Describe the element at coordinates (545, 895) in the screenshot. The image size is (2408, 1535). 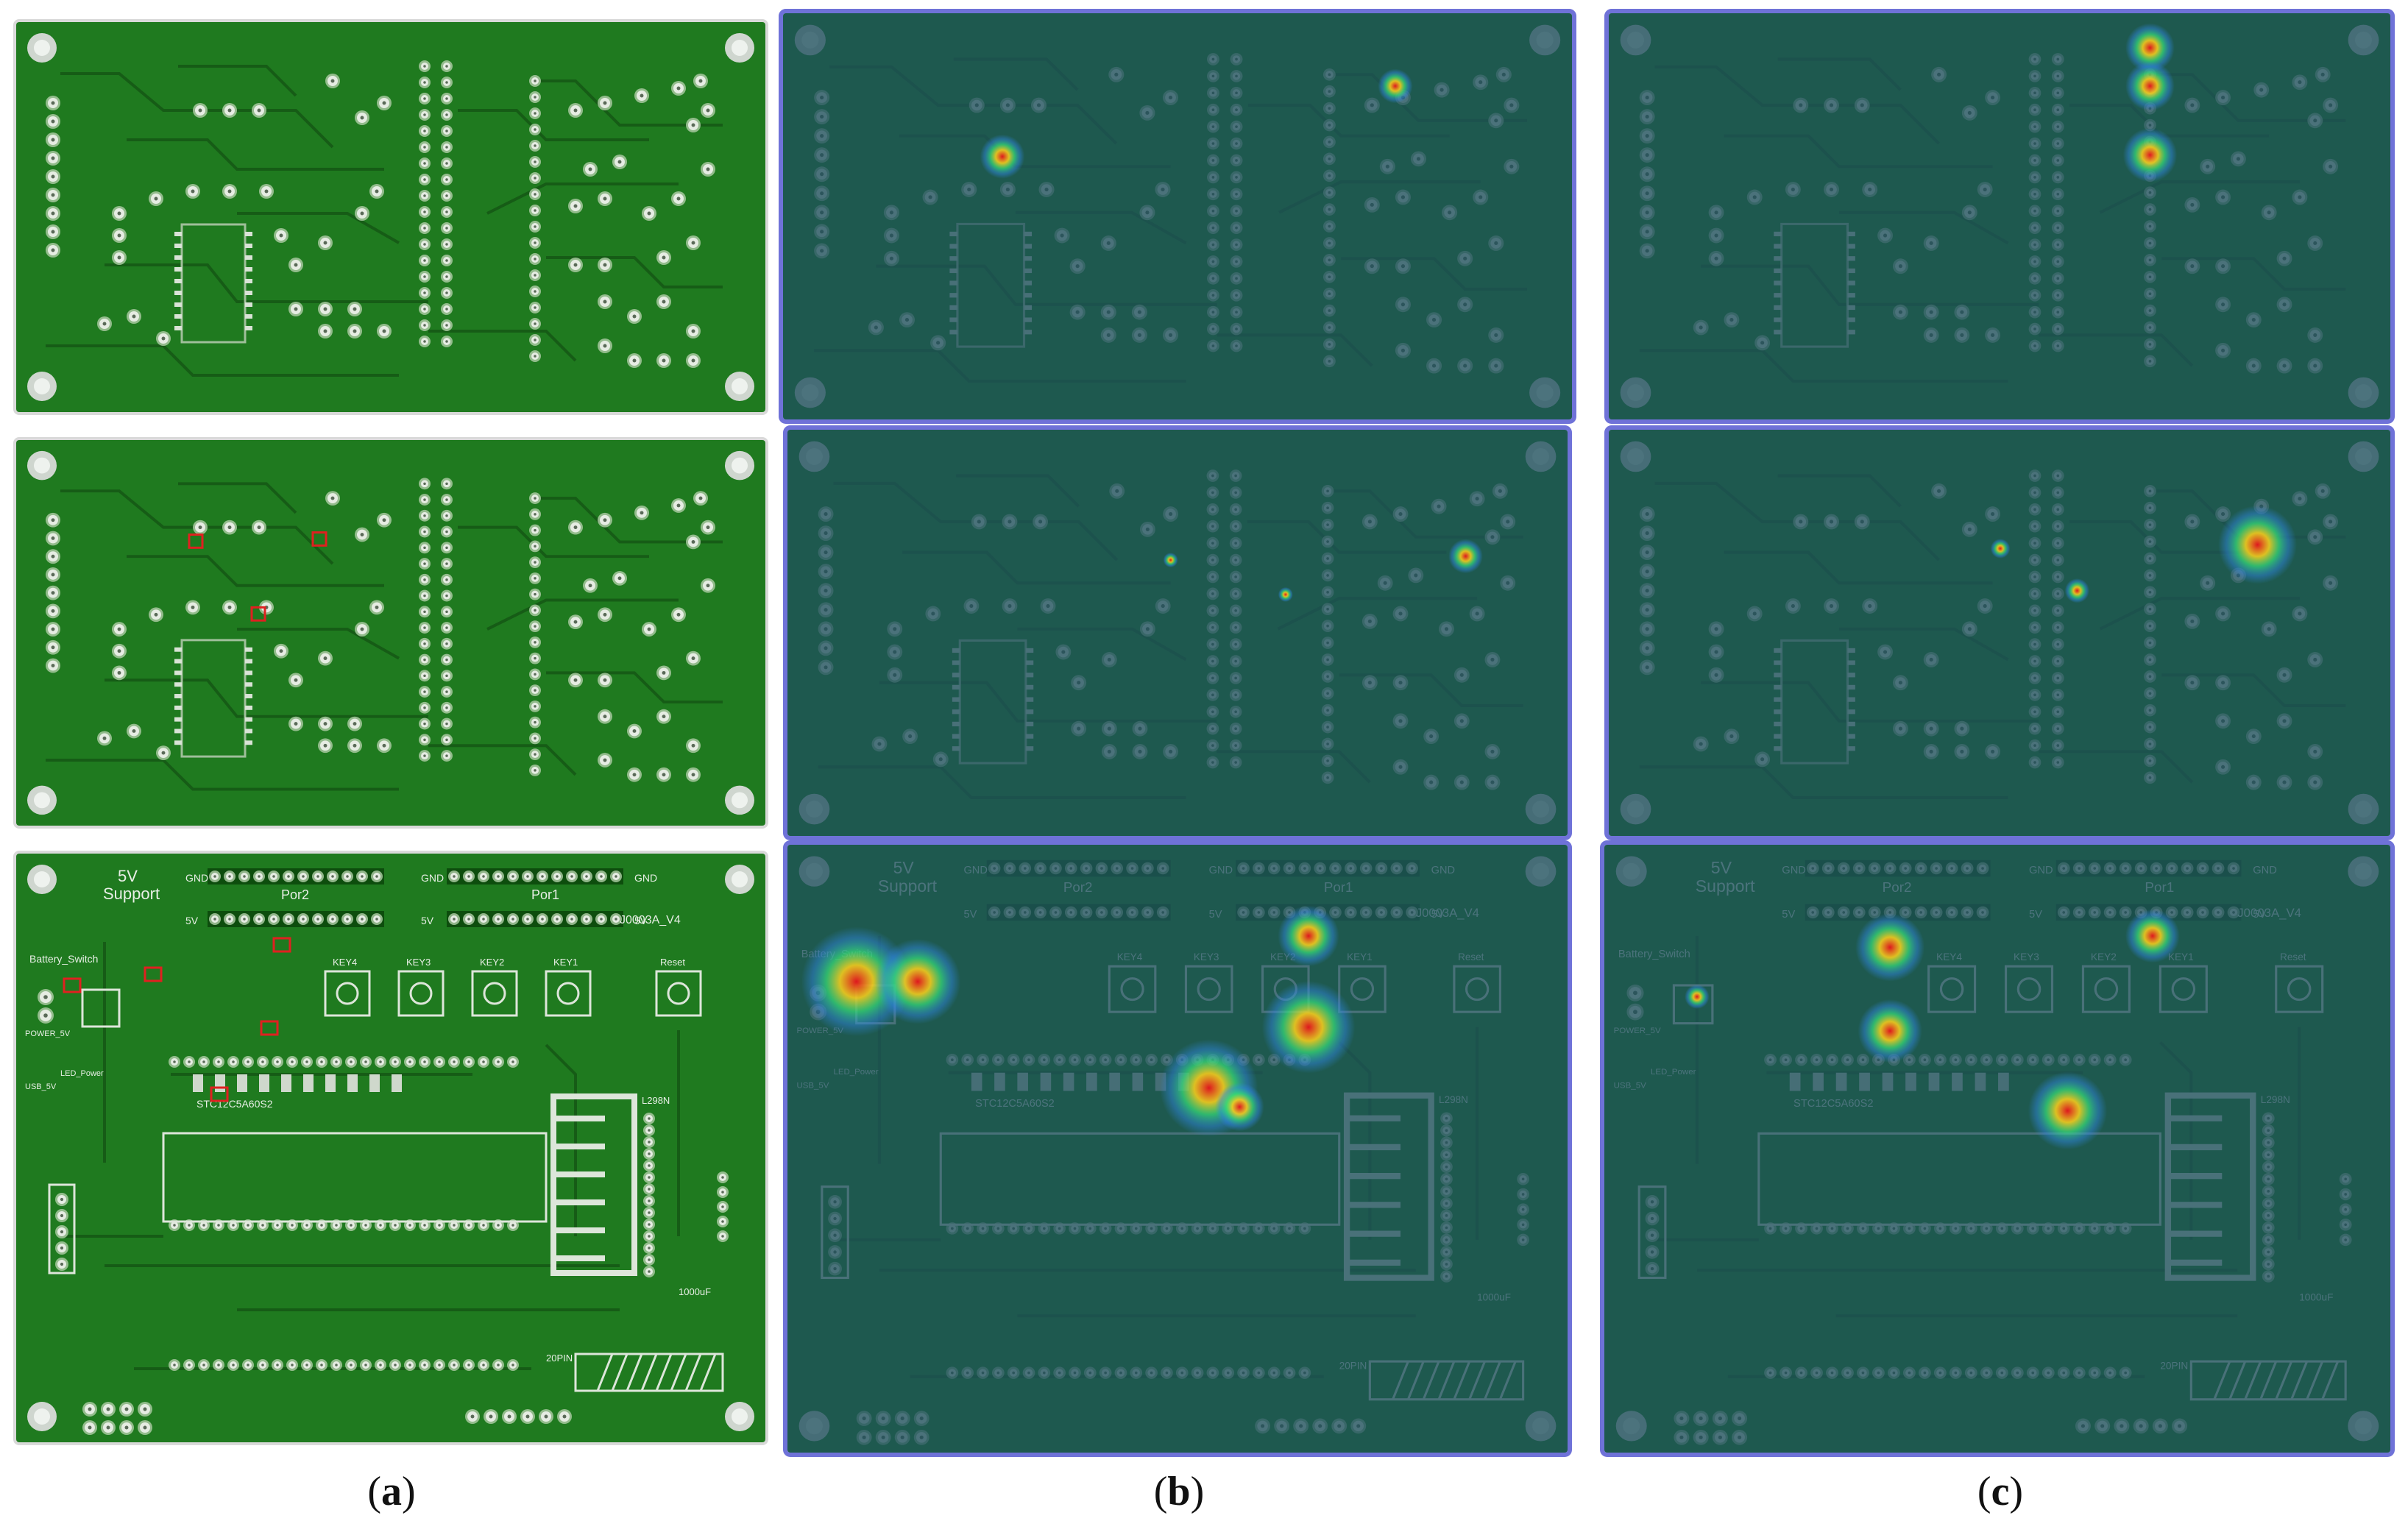
I see `svg-text: Por1` at that location.